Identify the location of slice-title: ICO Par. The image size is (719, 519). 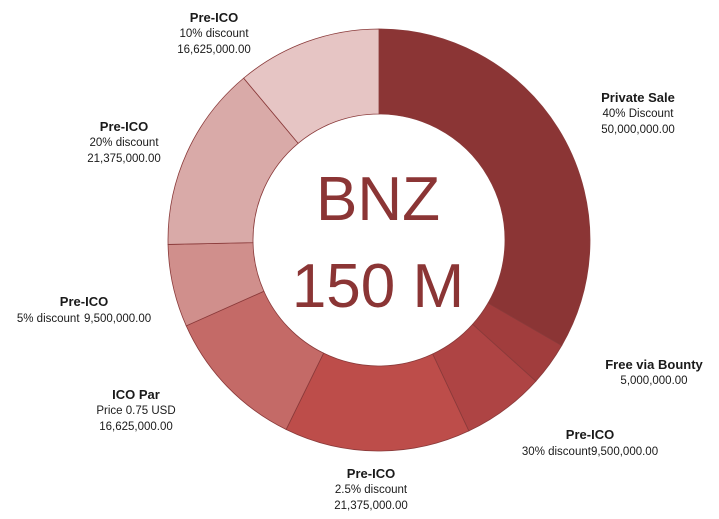
(136, 394).